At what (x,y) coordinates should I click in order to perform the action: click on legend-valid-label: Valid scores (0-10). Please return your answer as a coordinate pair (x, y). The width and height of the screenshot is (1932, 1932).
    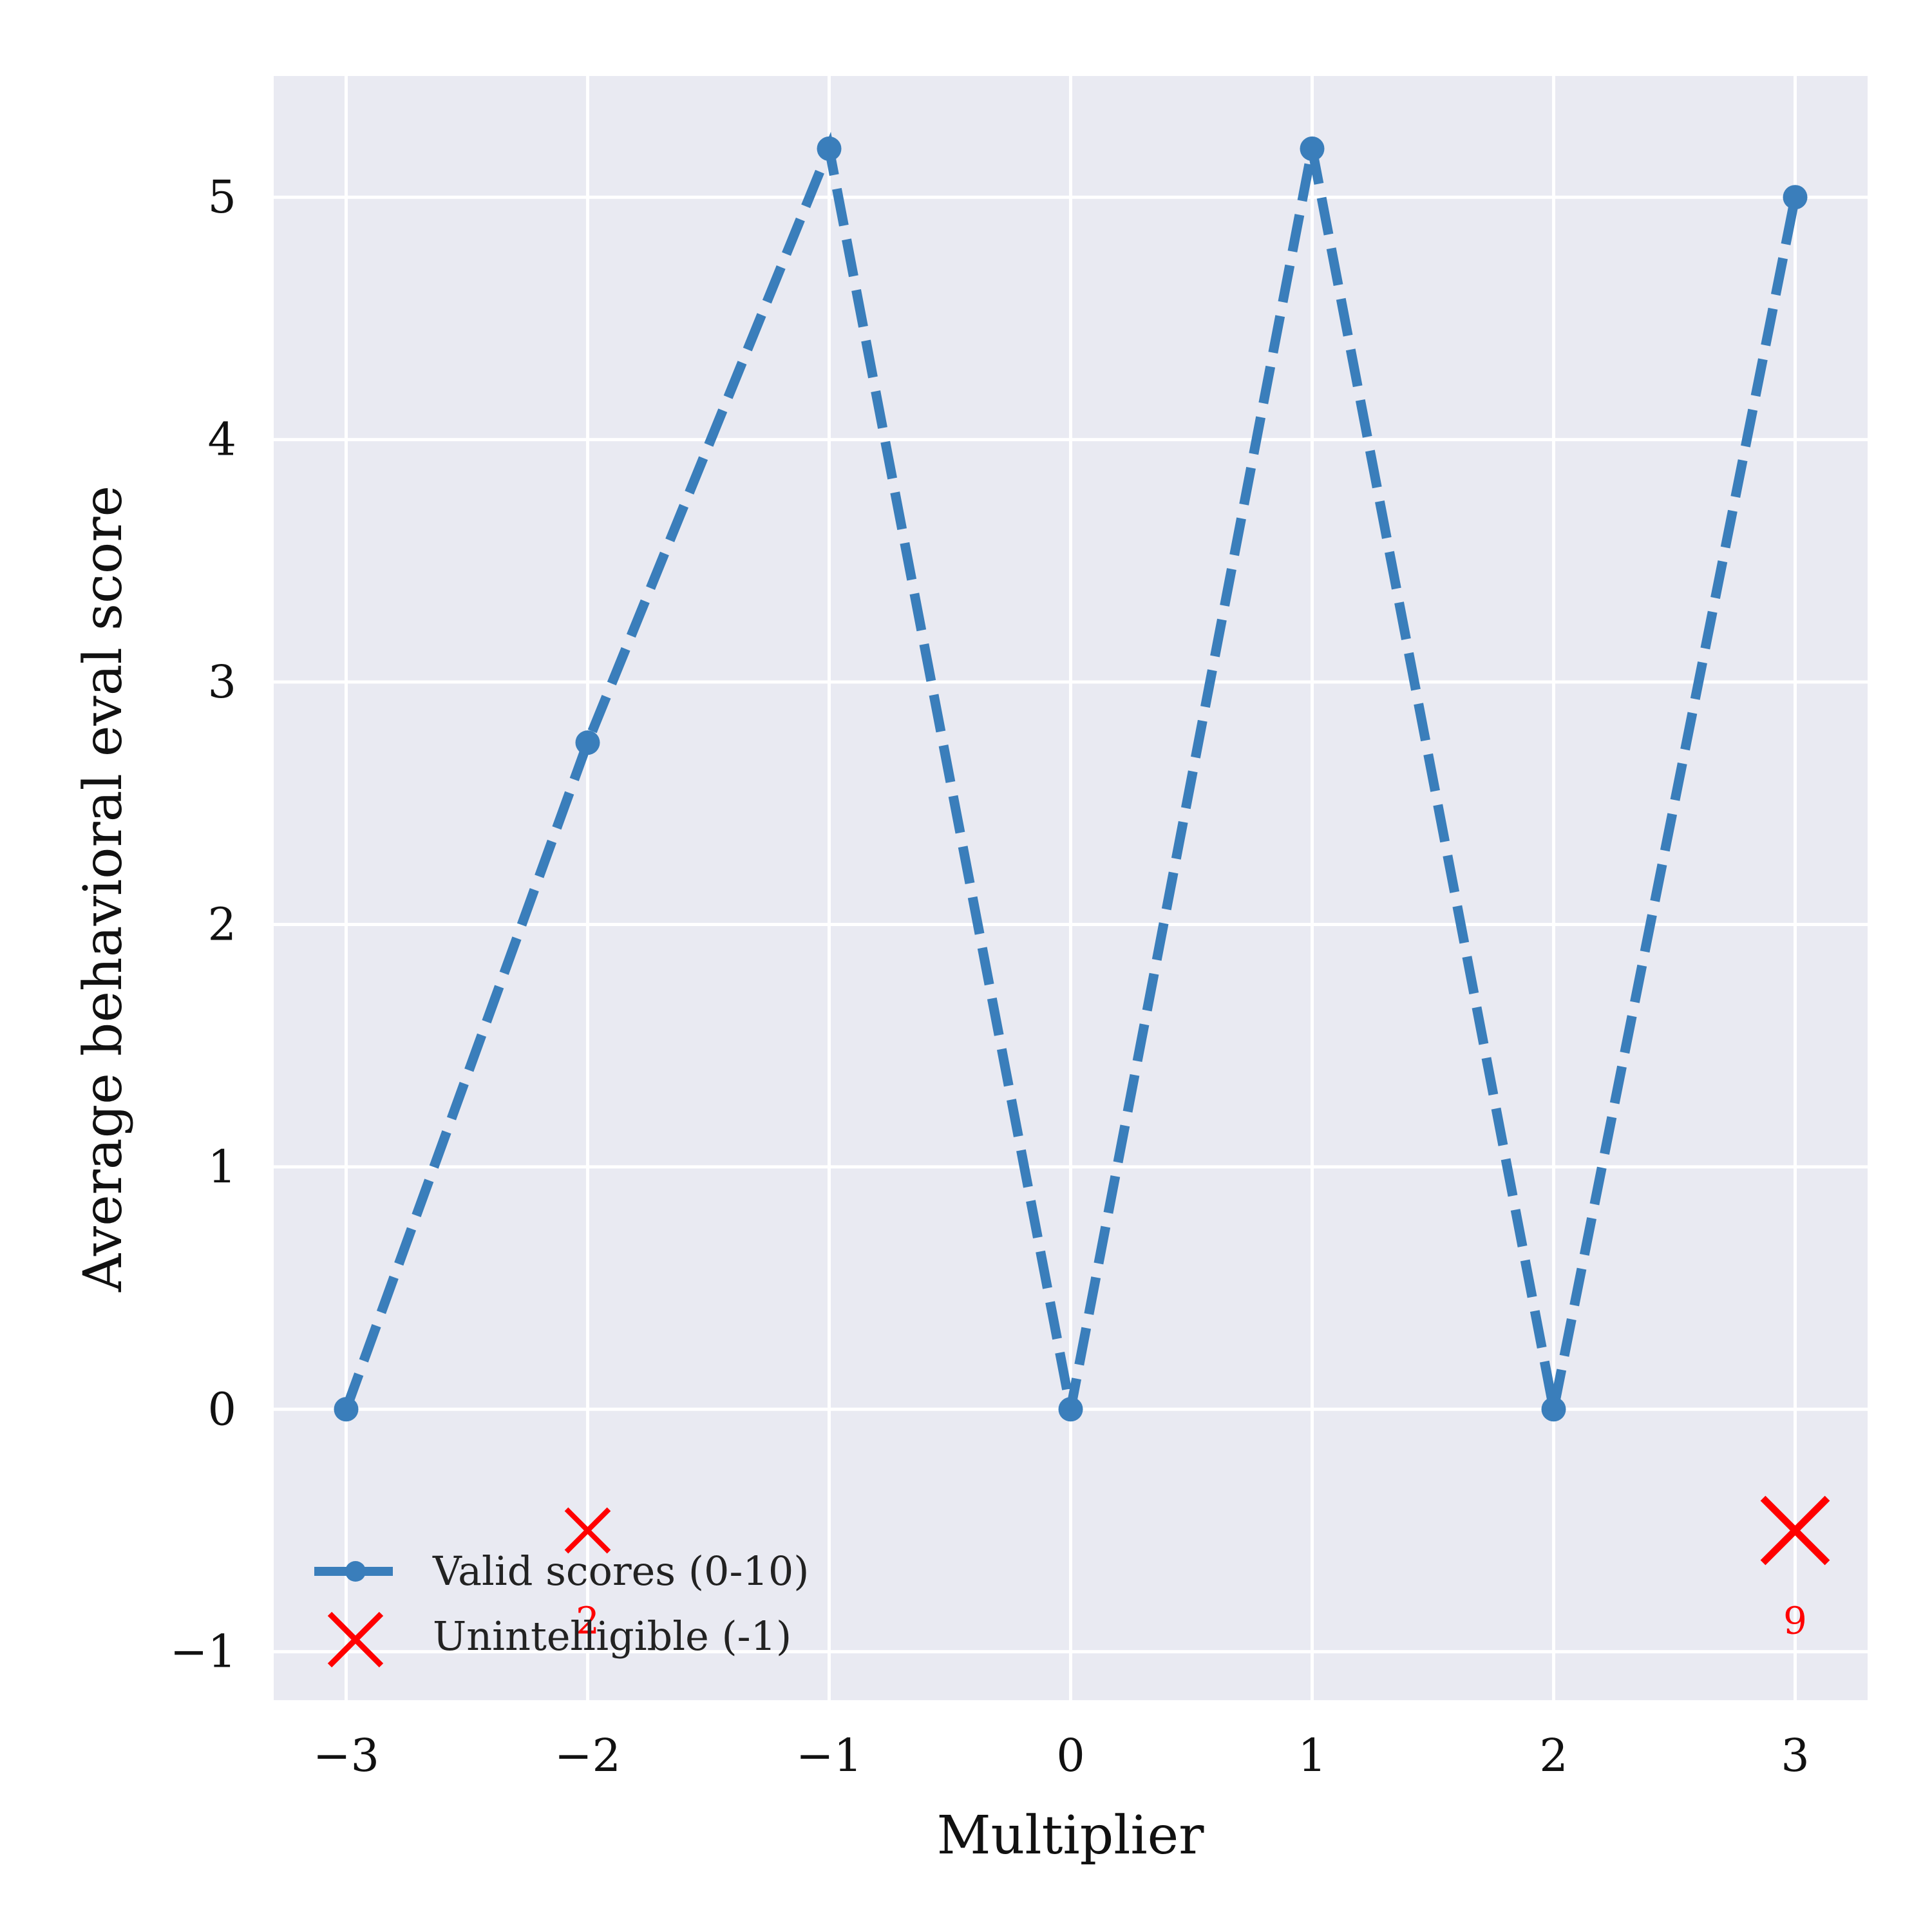
    Looking at the image, I should click on (621, 1572).